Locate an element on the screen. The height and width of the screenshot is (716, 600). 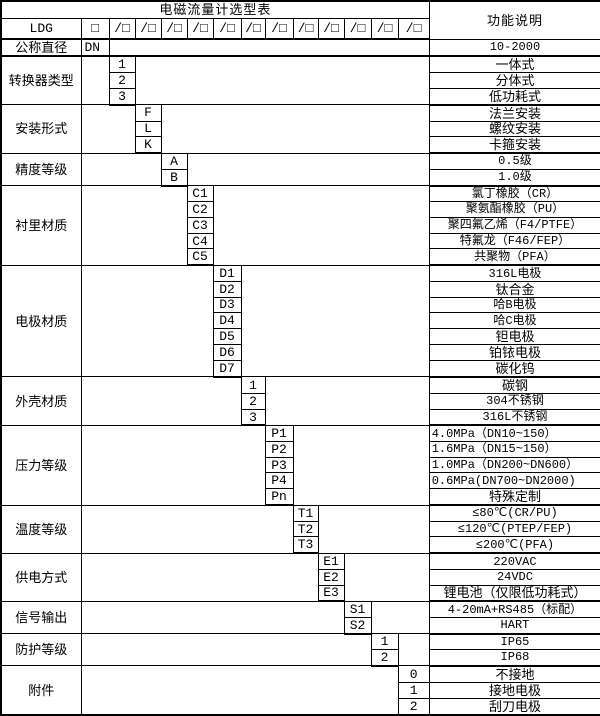
option-row: S2 HART is located at coordinates (300, 625).